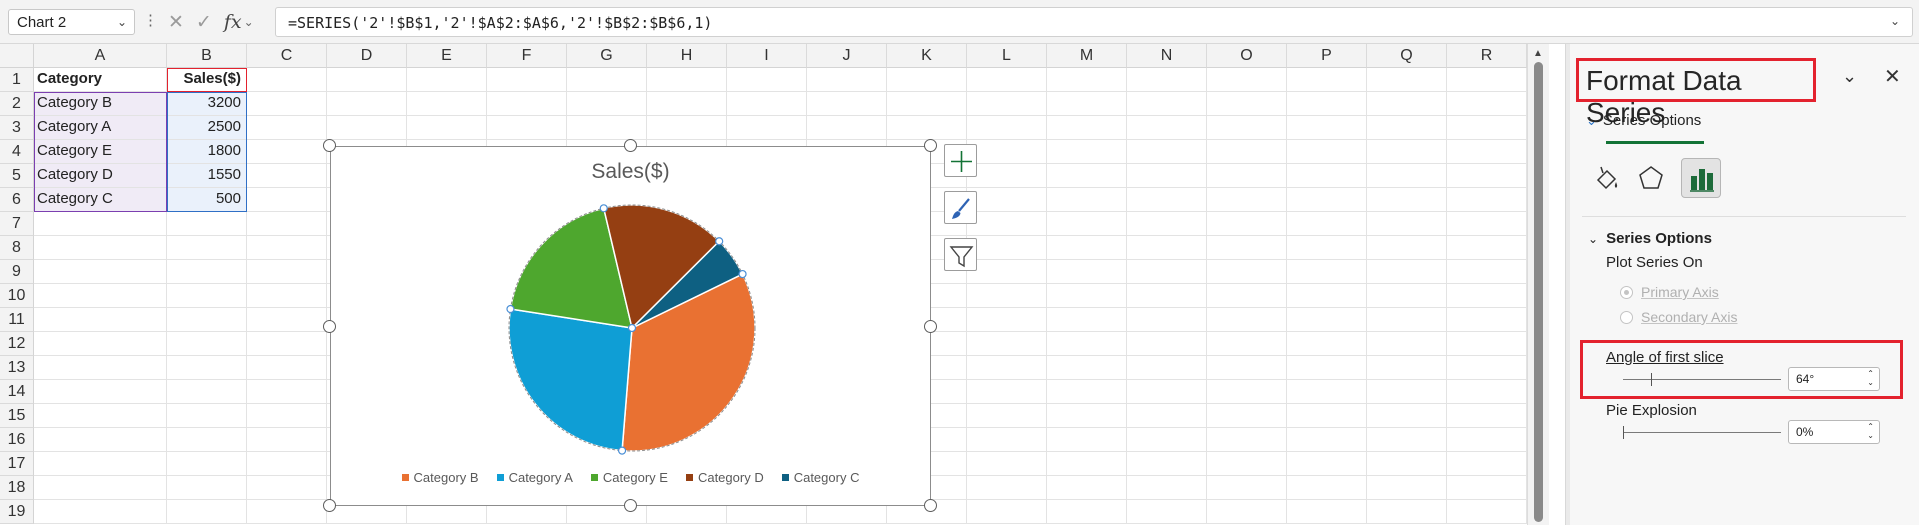  I want to click on tab-series-options: ⌄ Series Options, so click(1643, 120).